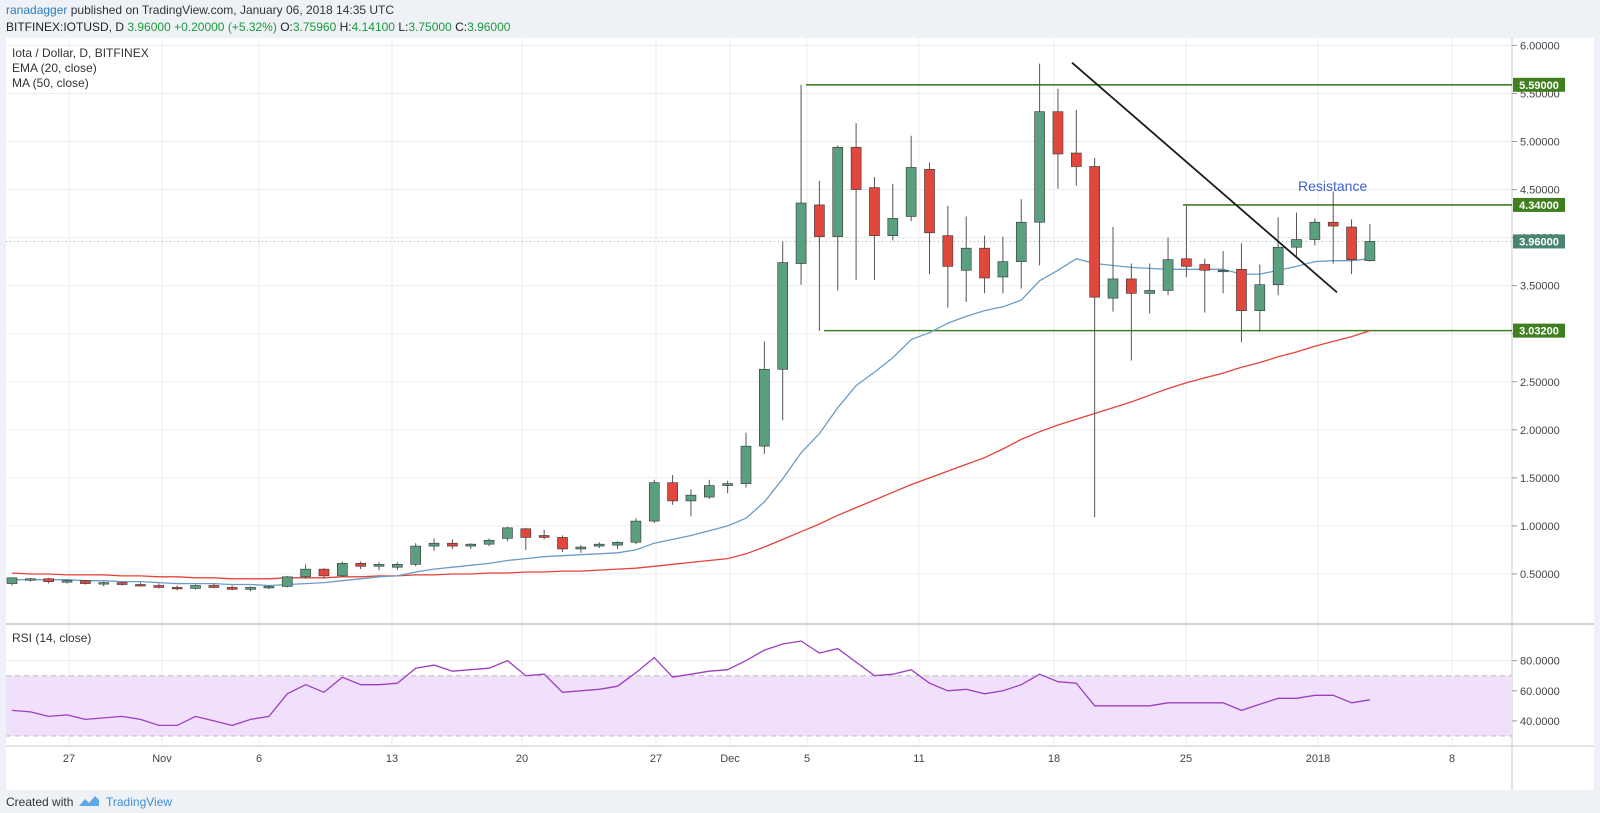  I want to click on legend-ema: EMA (20, close), so click(54, 68).